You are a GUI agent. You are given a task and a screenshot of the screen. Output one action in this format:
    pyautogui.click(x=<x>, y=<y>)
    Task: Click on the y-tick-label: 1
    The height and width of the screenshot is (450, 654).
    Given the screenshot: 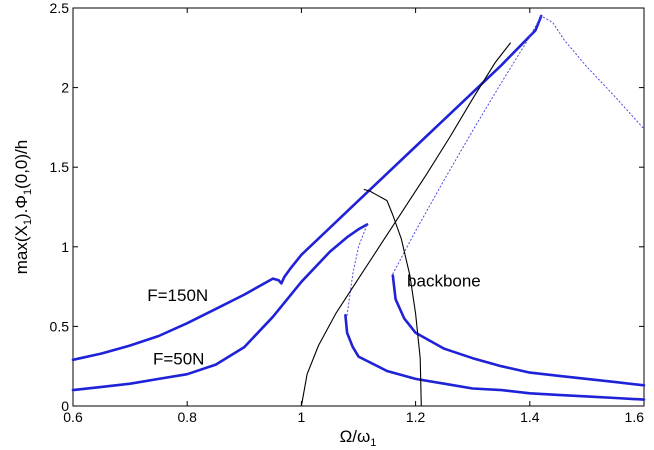 What is the action you would take?
    pyautogui.click(x=65, y=247)
    